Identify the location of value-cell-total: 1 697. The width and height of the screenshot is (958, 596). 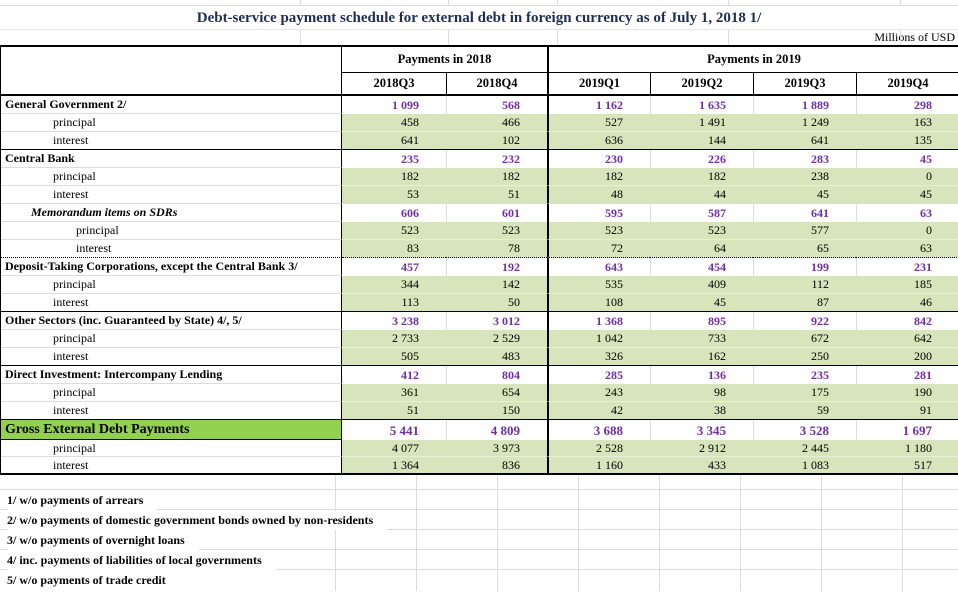
(907, 430).